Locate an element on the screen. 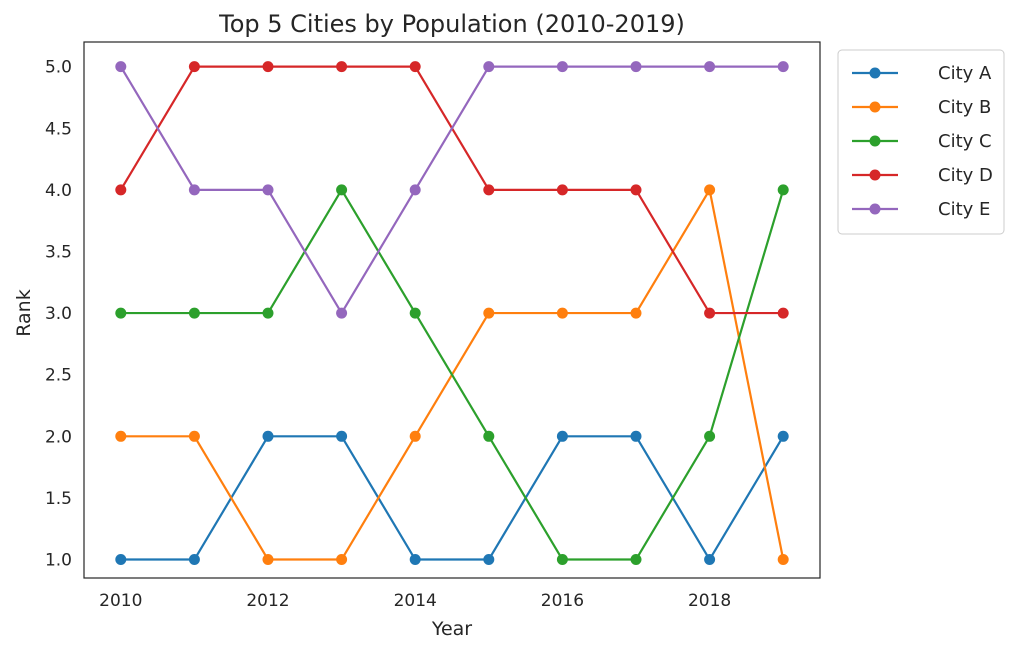 The height and width of the screenshot is (651, 1024). legend-item-city-e: City E is located at coordinates (921, 209).